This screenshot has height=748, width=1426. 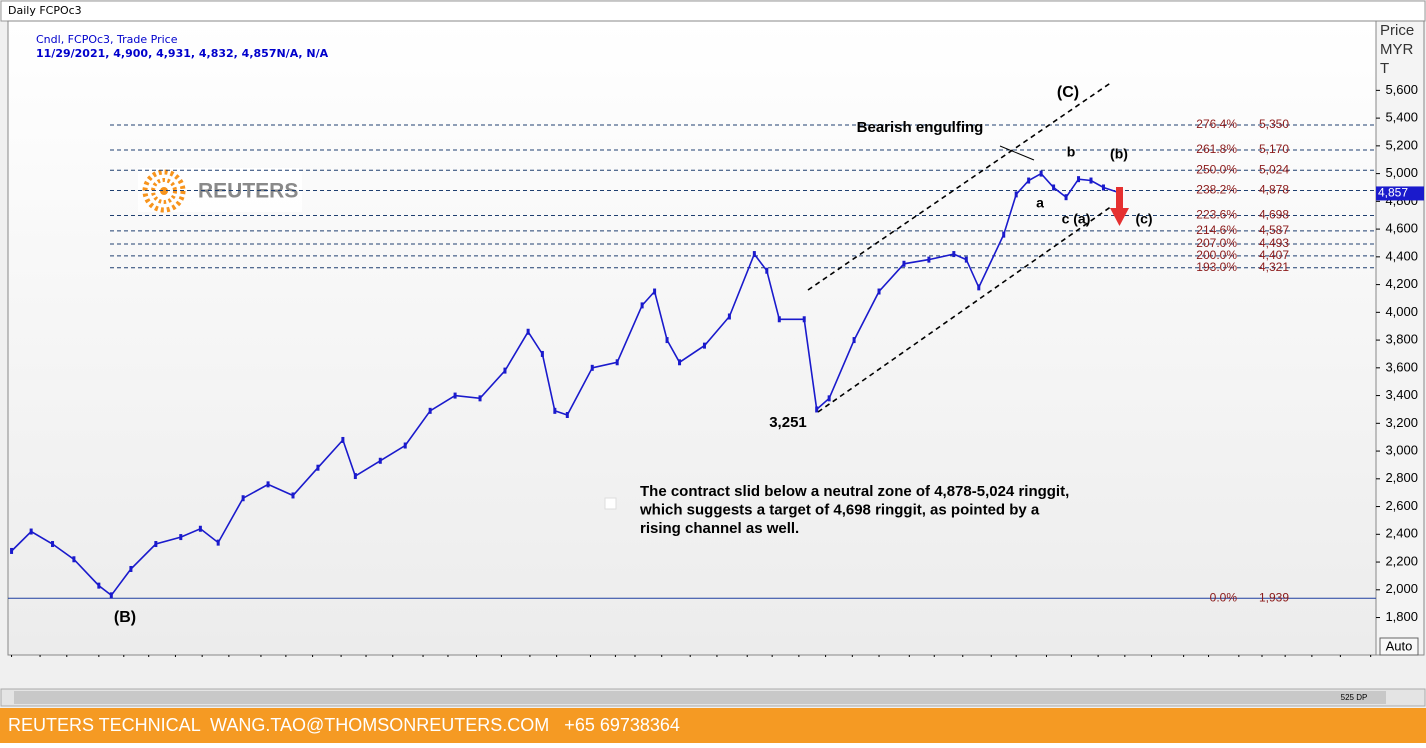 What do you see at coordinates (788, 422) in the screenshot?
I see `annotation: 3,251` at bounding box center [788, 422].